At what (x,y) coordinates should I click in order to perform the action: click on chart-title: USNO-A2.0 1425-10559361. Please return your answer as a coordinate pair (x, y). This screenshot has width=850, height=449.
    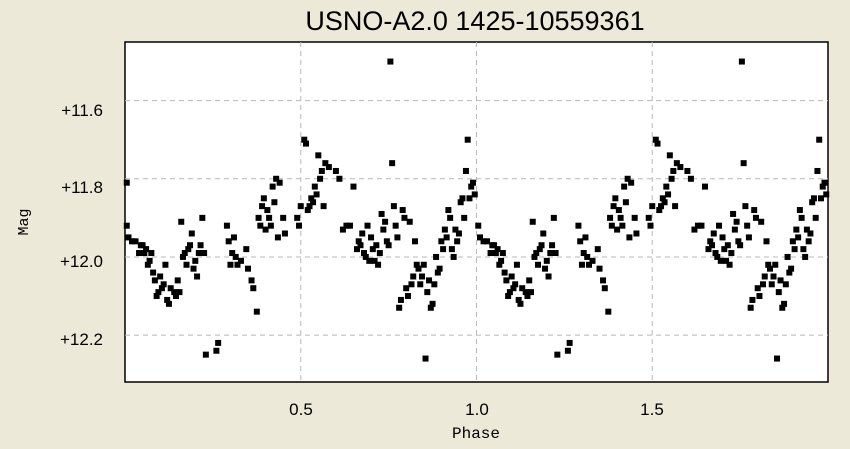
    Looking at the image, I should click on (474, 21).